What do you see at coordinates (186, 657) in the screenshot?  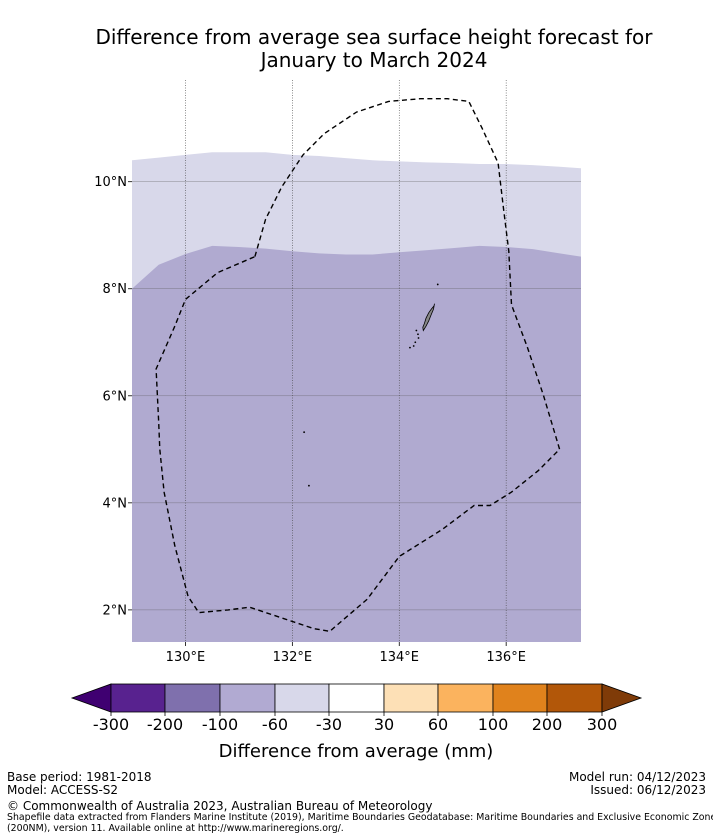 I see `x-tick-label: 130°E` at bounding box center [186, 657].